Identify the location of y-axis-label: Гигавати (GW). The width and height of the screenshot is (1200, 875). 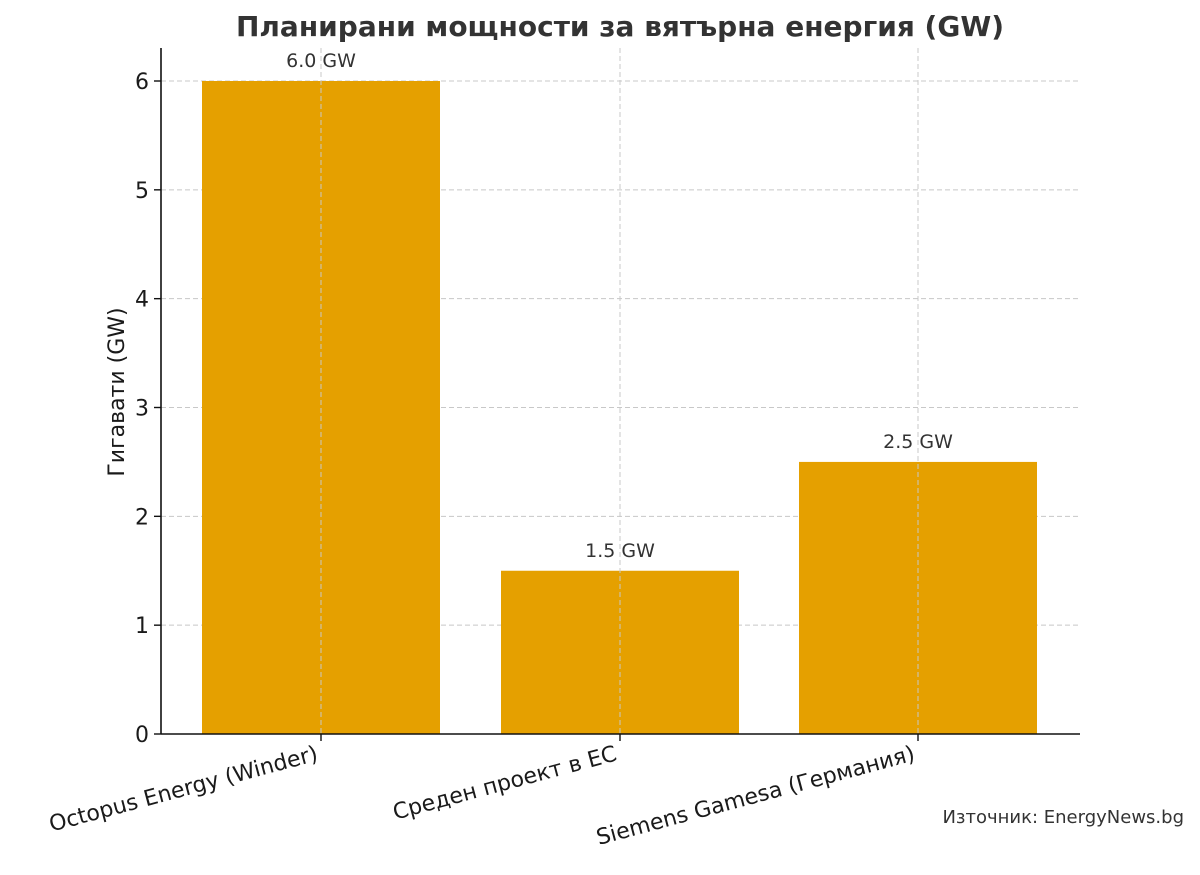
(117, 391).